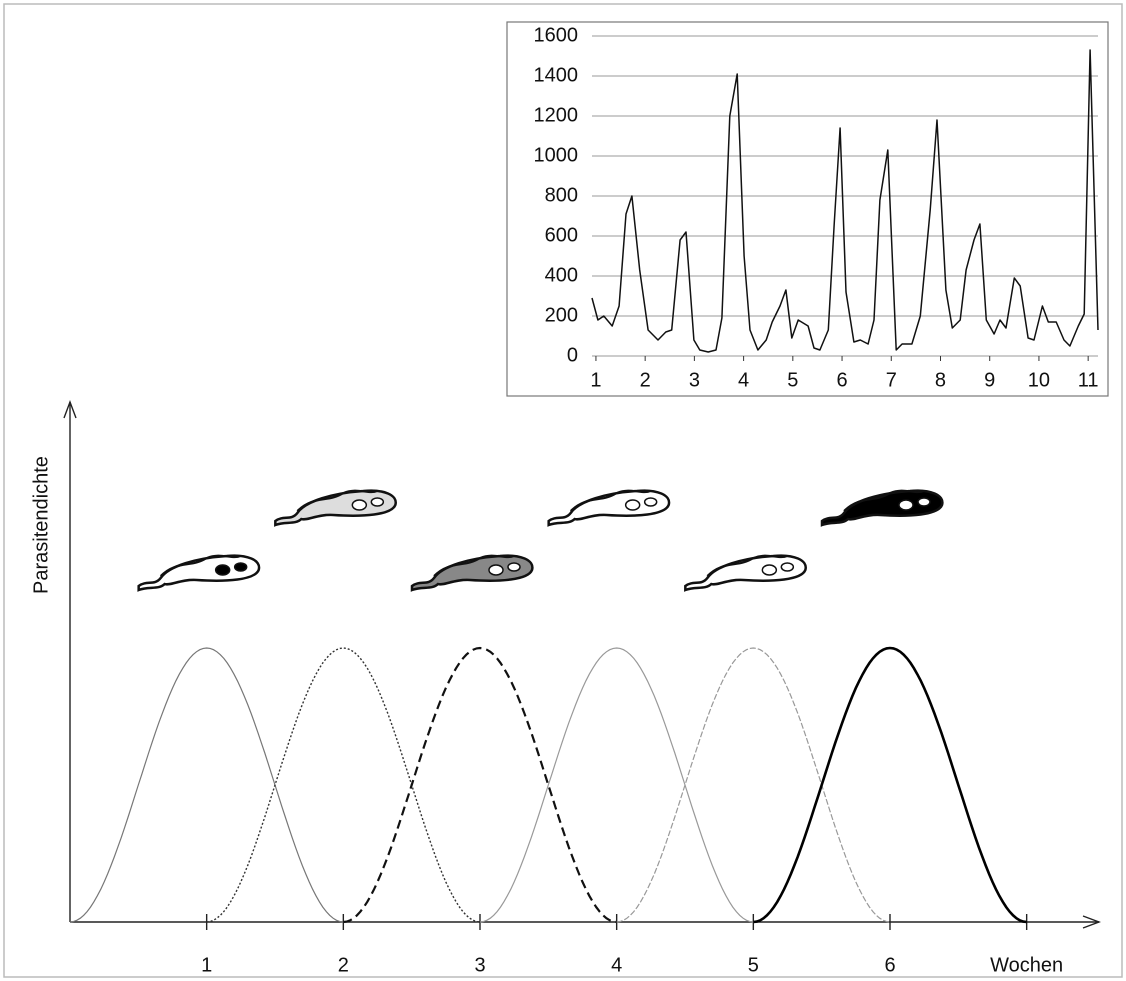 The image size is (1126, 981). Describe the element at coordinates (845, 201) in the screenshot. I see `data-line` at that location.